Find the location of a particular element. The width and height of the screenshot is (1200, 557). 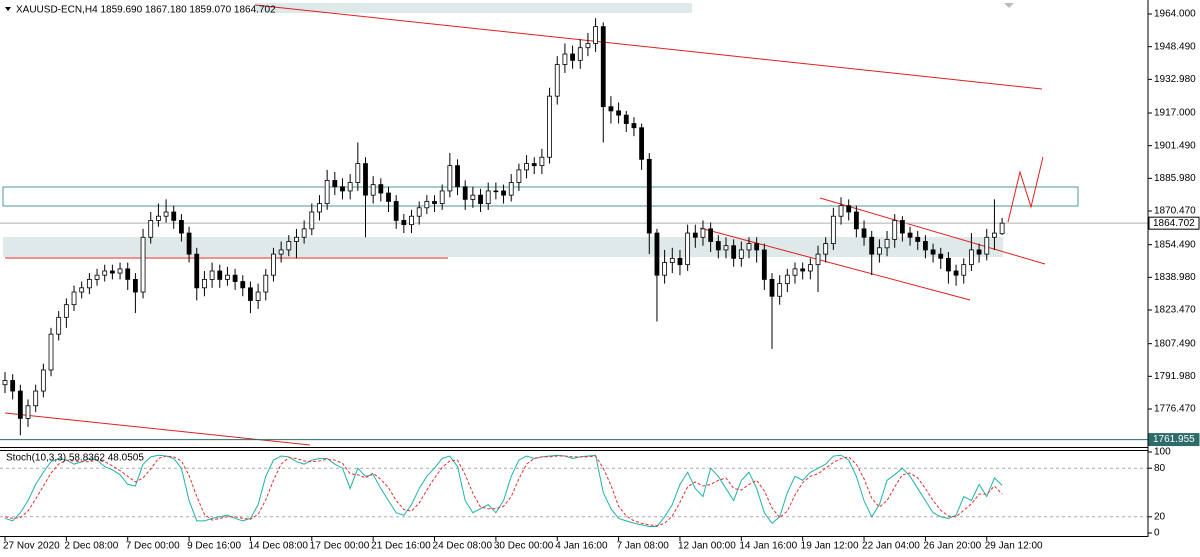

y-tick-label: 1807.490 is located at coordinates (1175, 343).